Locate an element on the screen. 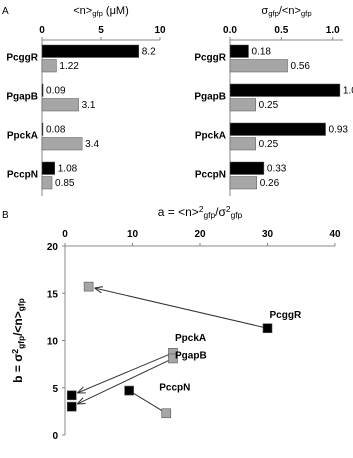  y-axis-label: b = σ2gfp/<n>gfp is located at coordinates (18, 340).